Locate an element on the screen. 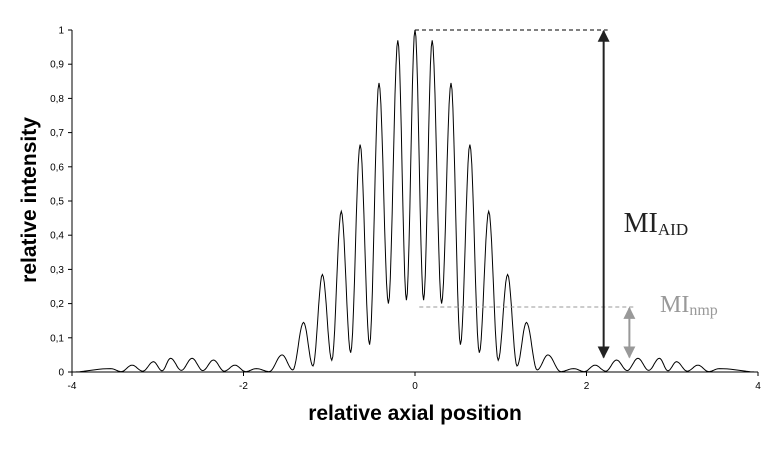  x-tick-label: 2 is located at coordinates (587, 386).